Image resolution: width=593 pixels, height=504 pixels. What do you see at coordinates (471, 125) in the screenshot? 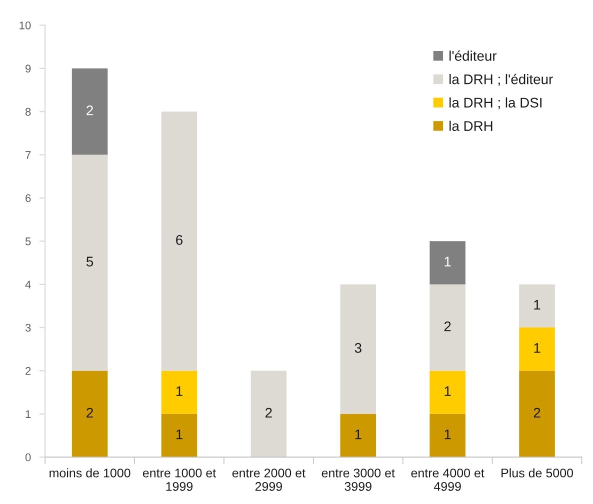
I see `legend-label: la DRH` at bounding box center [471, 125].